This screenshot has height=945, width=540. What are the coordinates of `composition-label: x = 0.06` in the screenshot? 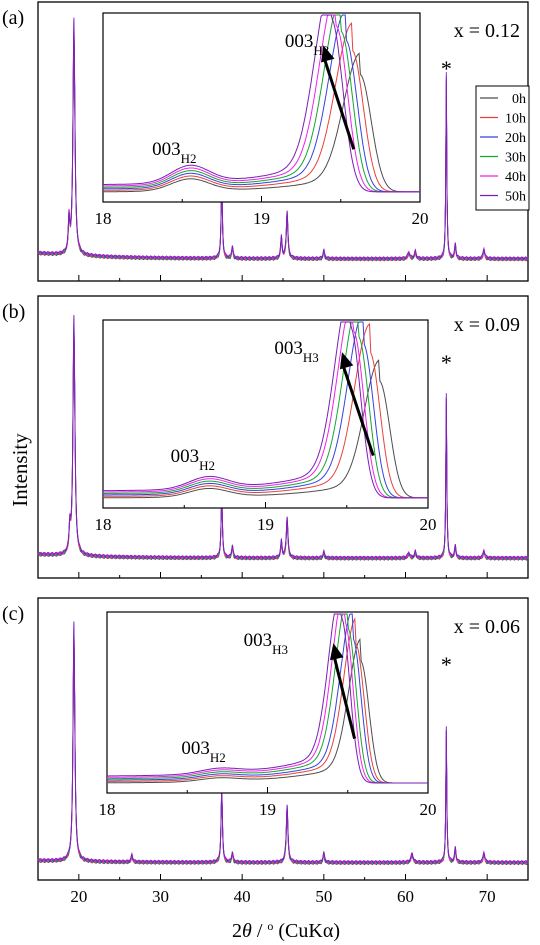 It's located at (487, 627).